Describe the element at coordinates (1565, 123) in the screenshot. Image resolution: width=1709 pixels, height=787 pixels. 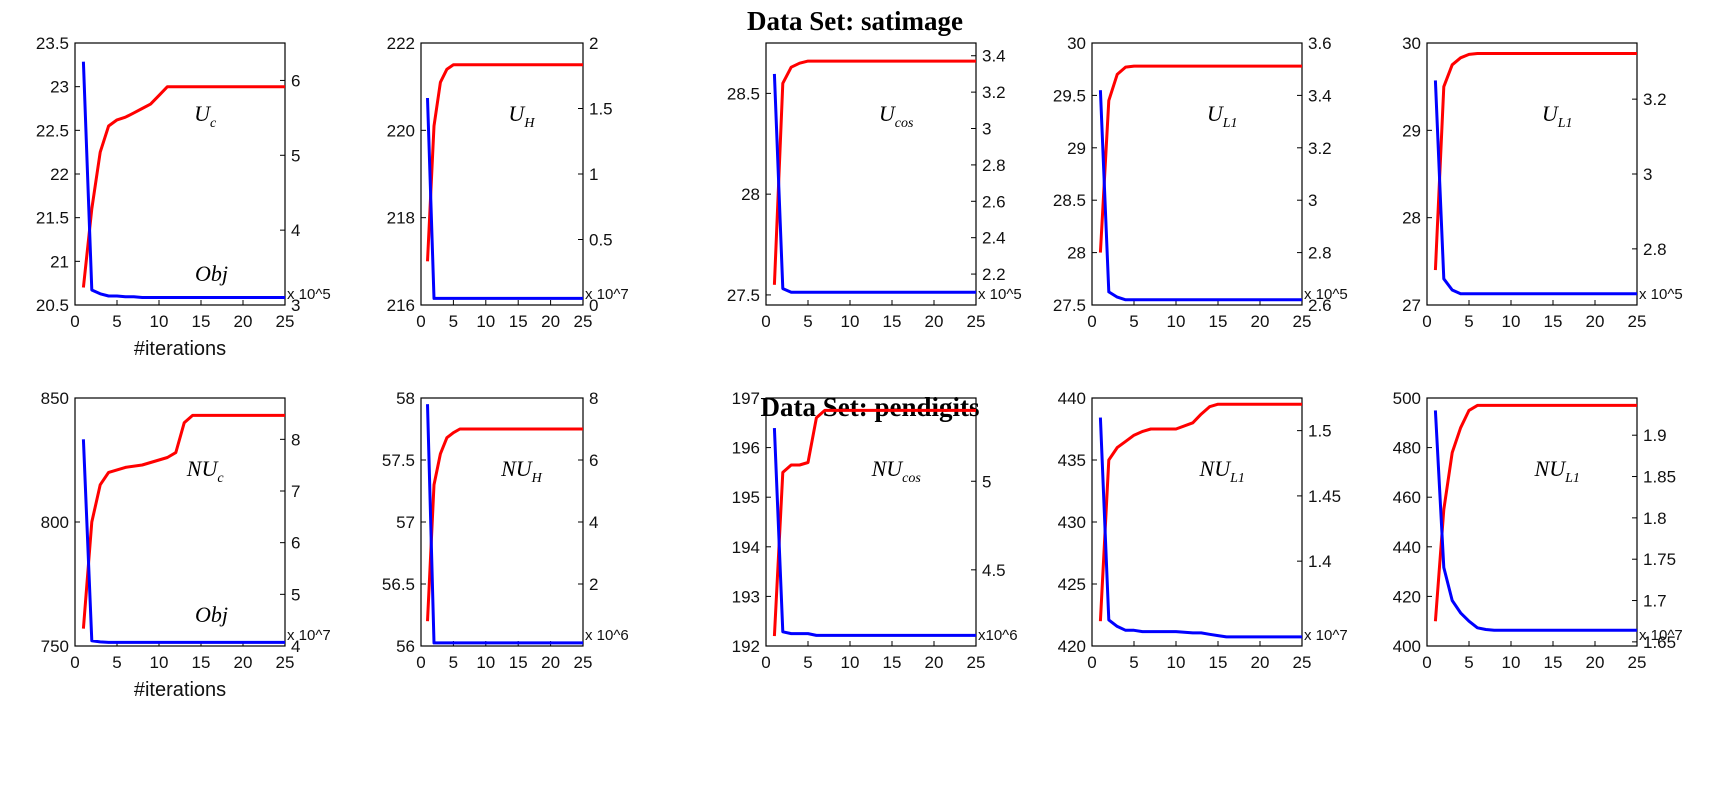
I see `panel-label-sub: L1` at that location.